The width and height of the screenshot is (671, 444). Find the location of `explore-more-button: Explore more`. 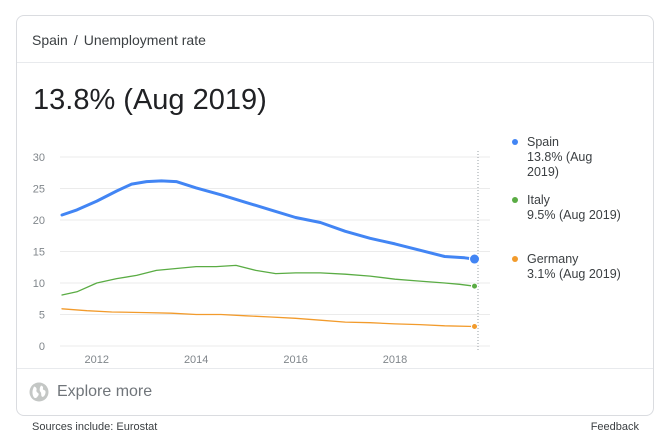

explore-more-button: Explore more is located at coordinates (90, 392).